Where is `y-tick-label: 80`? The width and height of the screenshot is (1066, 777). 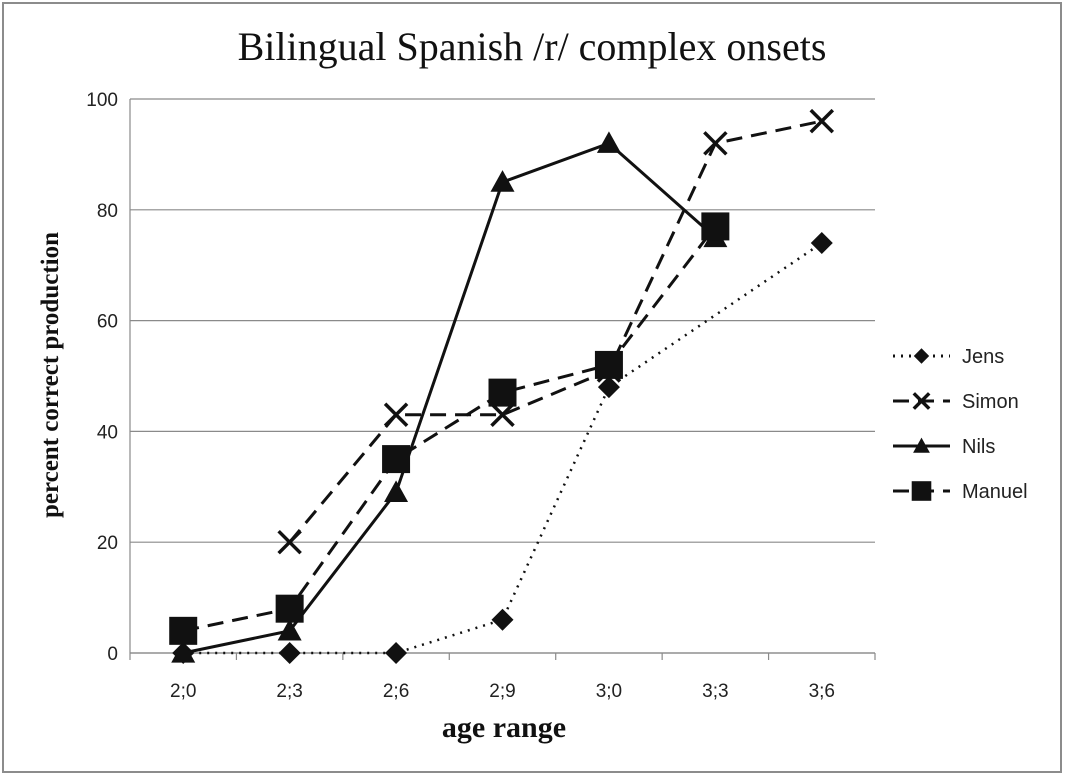
y-tick-label: 80 is located at coordinates (107, 211).